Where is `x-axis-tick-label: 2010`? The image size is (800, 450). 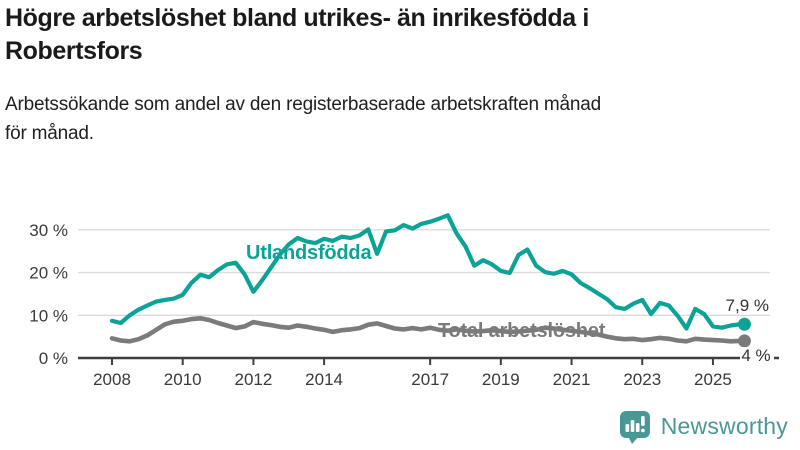 x-axis-tick-label: 2010 is located at coordinates (183, 379).